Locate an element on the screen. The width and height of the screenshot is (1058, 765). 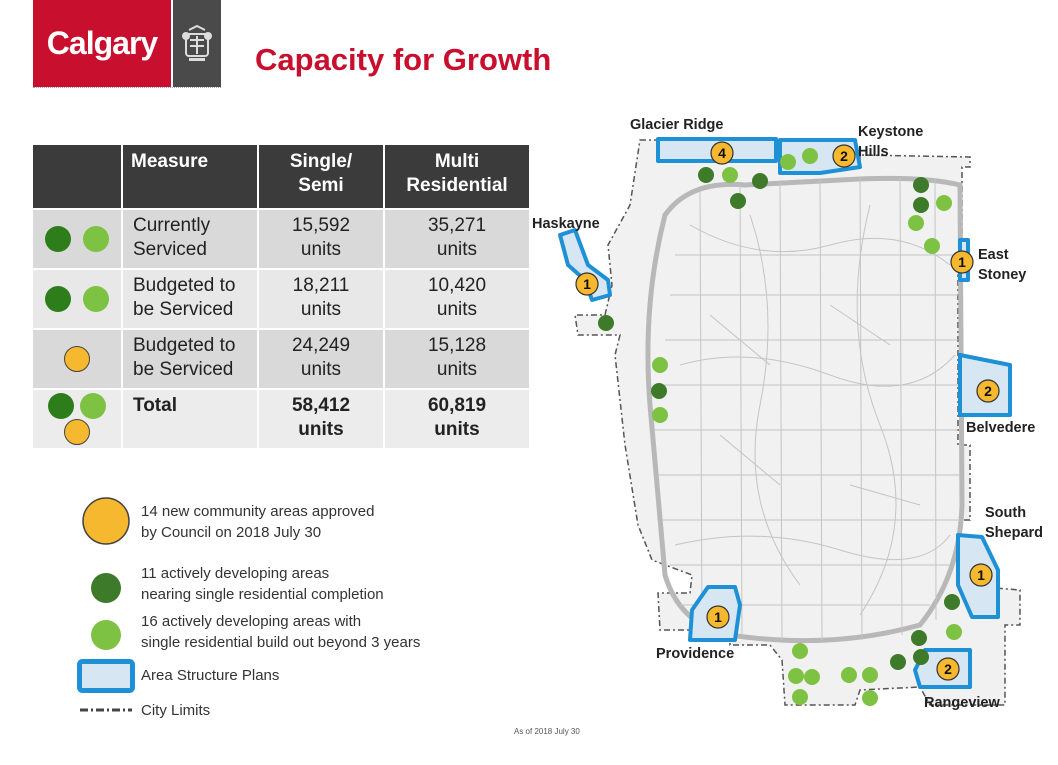
row-single: 15,592 units is located at coordinates (321, 238).